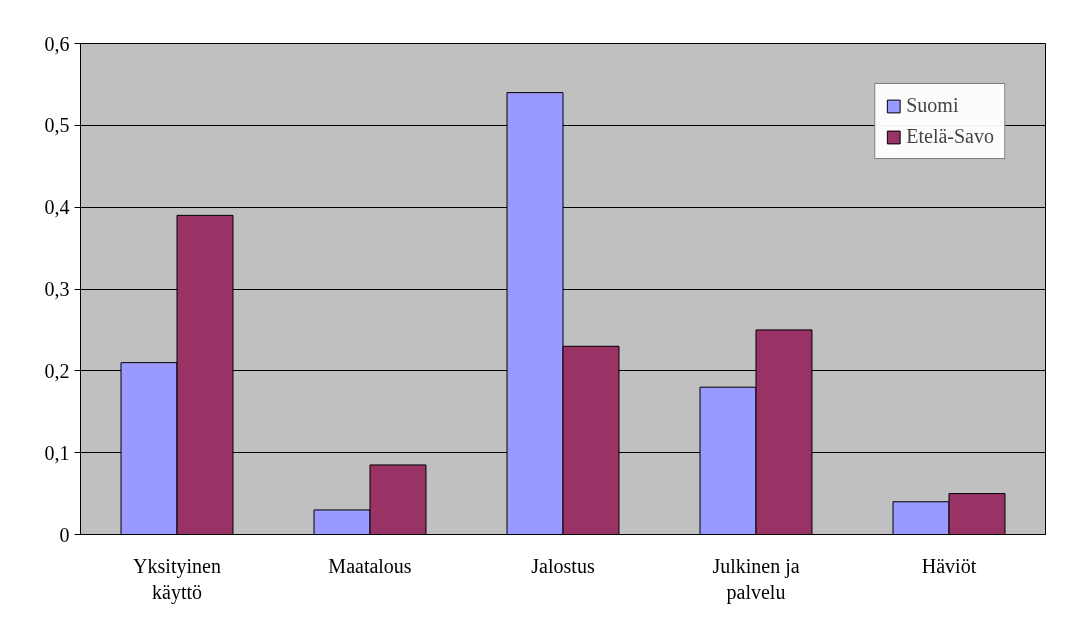 The height and width of the screenshot is (634, 1083). Describe the element at coordinates (370, 565) in the screenshot. I see `x-tick-label: Maatalous` at that location.